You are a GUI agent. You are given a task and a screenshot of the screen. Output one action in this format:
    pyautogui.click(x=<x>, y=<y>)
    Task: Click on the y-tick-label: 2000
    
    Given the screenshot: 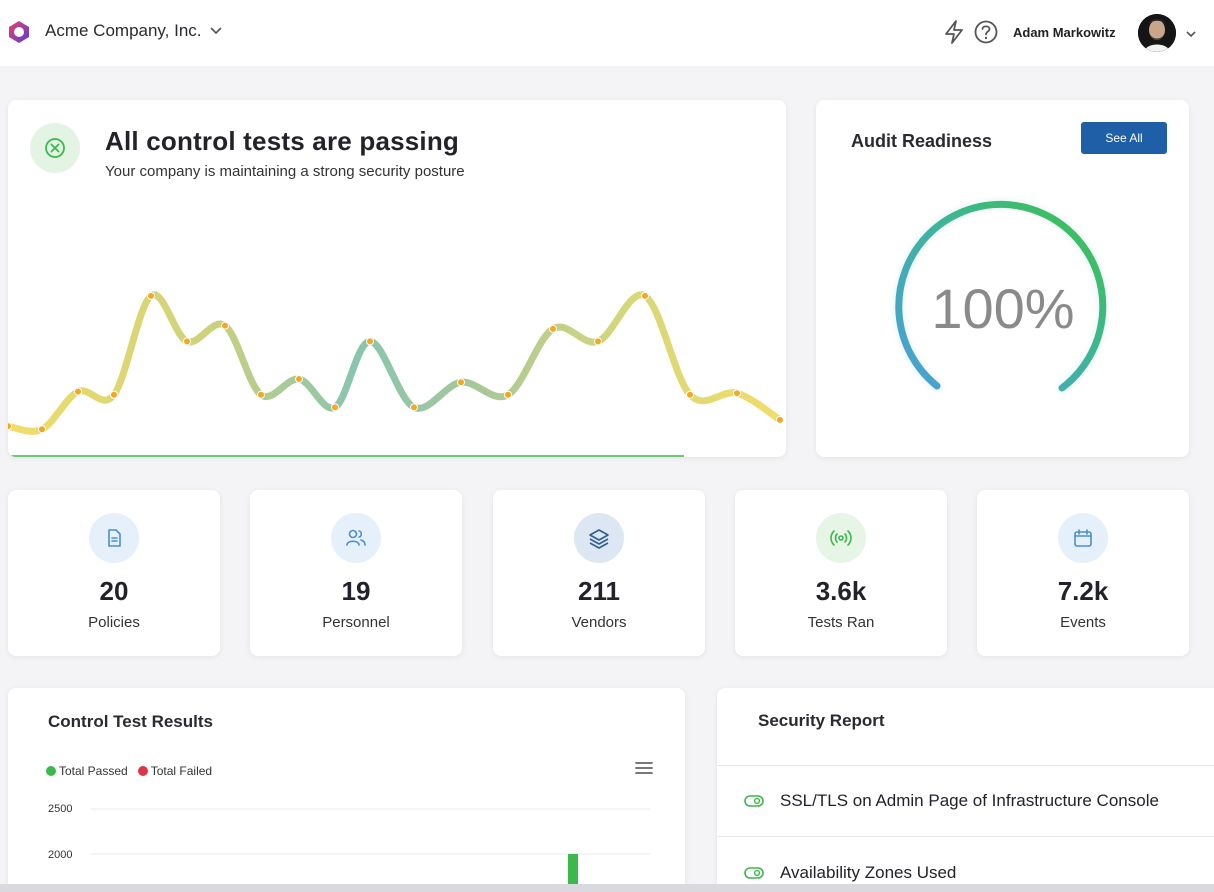 What is the action you would take?
    pyautogui.click(x=60, y=855)
    